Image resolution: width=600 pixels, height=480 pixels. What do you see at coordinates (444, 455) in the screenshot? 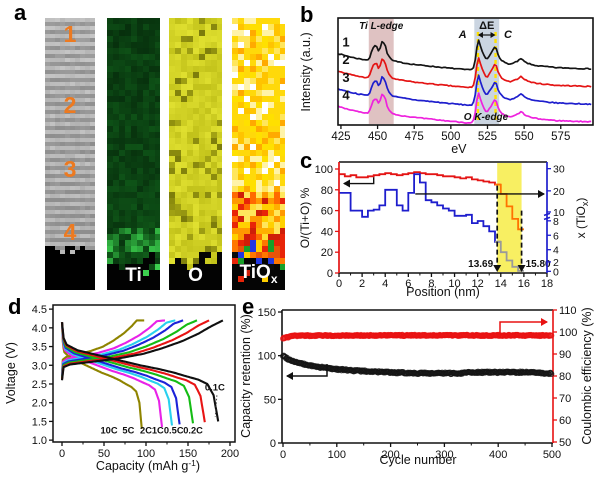
I see `x-tick-label: 300` at bounding box center [444, 455].